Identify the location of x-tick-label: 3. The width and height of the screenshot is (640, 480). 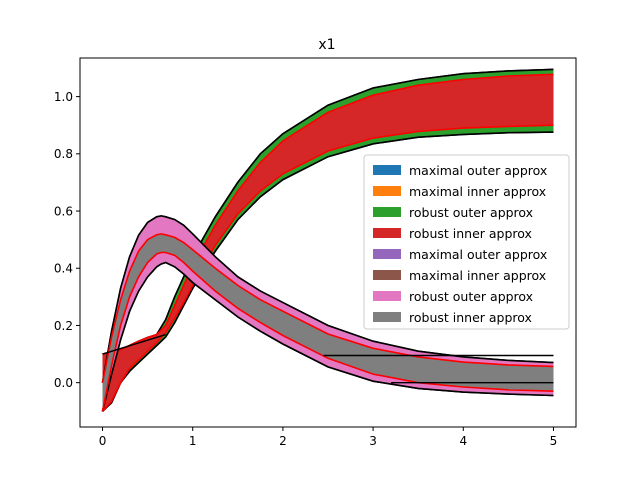
(373, 441).